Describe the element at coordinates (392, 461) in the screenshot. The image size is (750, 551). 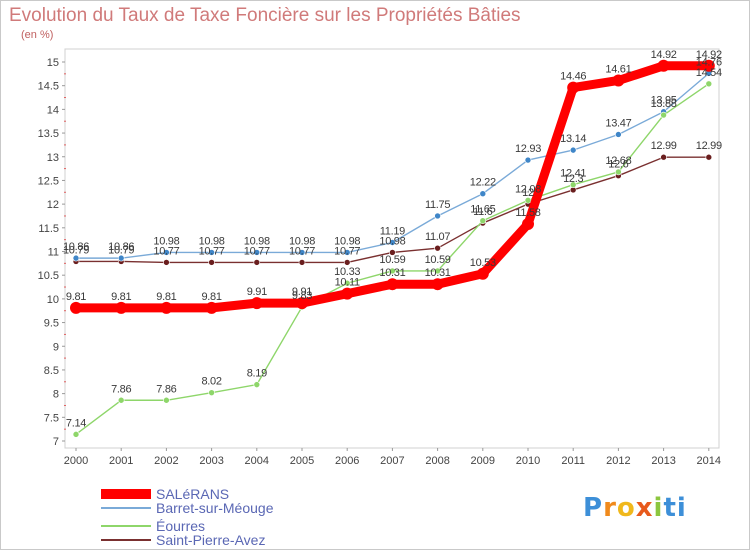
I see `x-tick-label: 2007` at that location.